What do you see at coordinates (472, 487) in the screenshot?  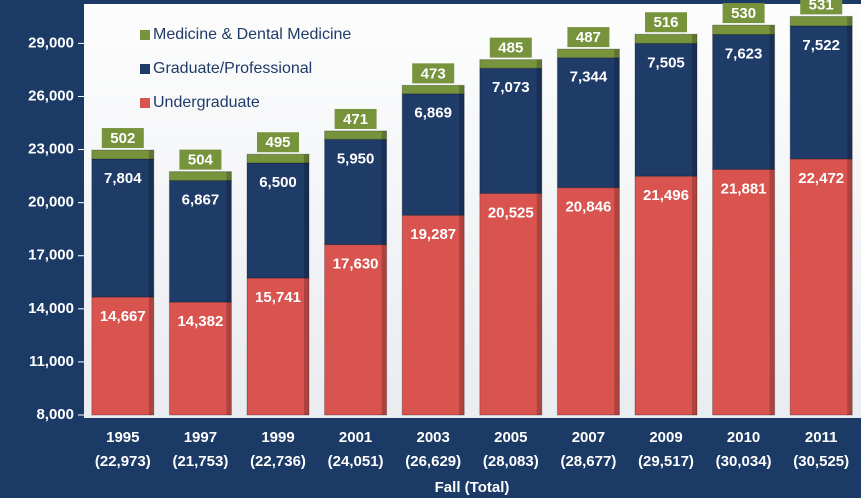 I see `x-axis-label: Fall (Total)` at bounding box center [472, 487].